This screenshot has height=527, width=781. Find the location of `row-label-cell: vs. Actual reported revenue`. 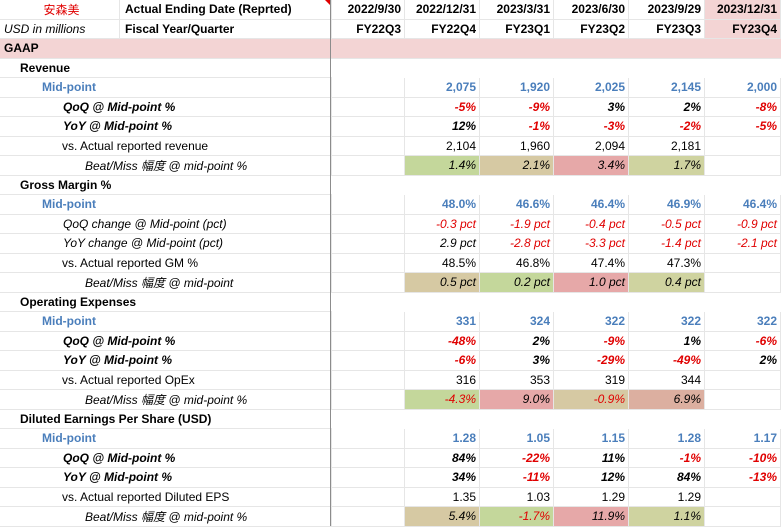

row-label-cell: vs. Actual reported revenue is located at coordinates (197, 146).